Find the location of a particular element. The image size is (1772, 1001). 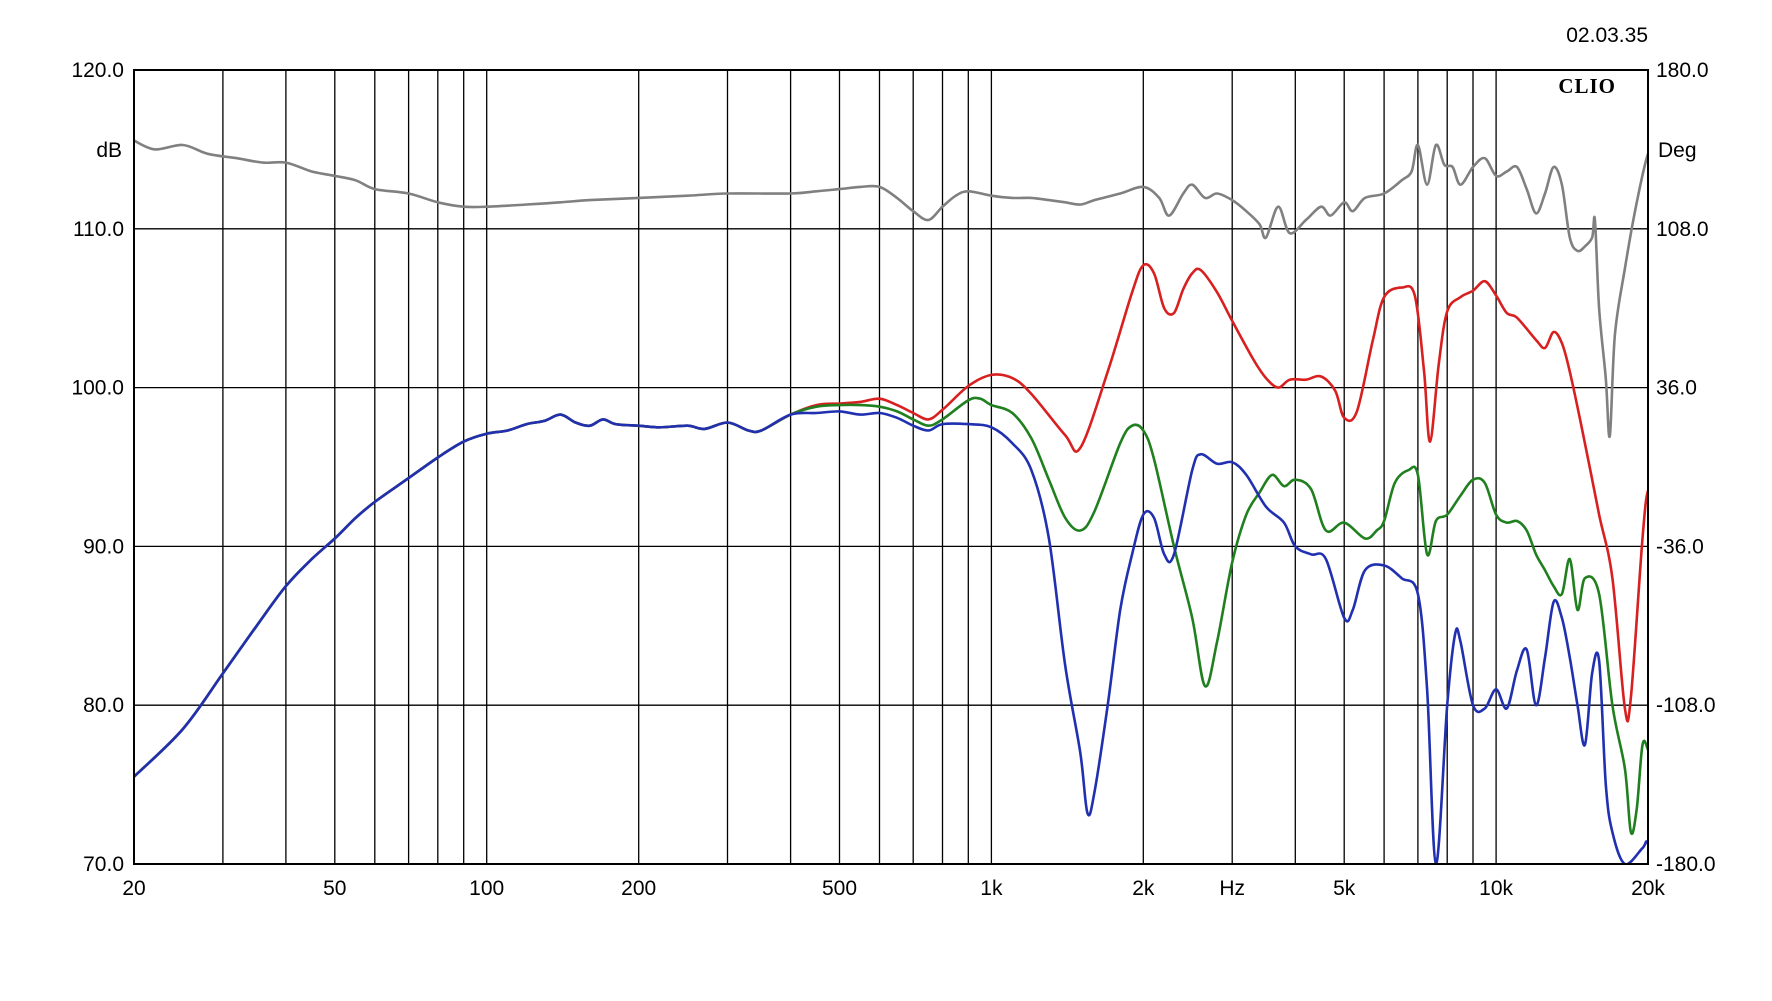

y-right-tick-label: 108.0 is located at coordinates (1682, 229).